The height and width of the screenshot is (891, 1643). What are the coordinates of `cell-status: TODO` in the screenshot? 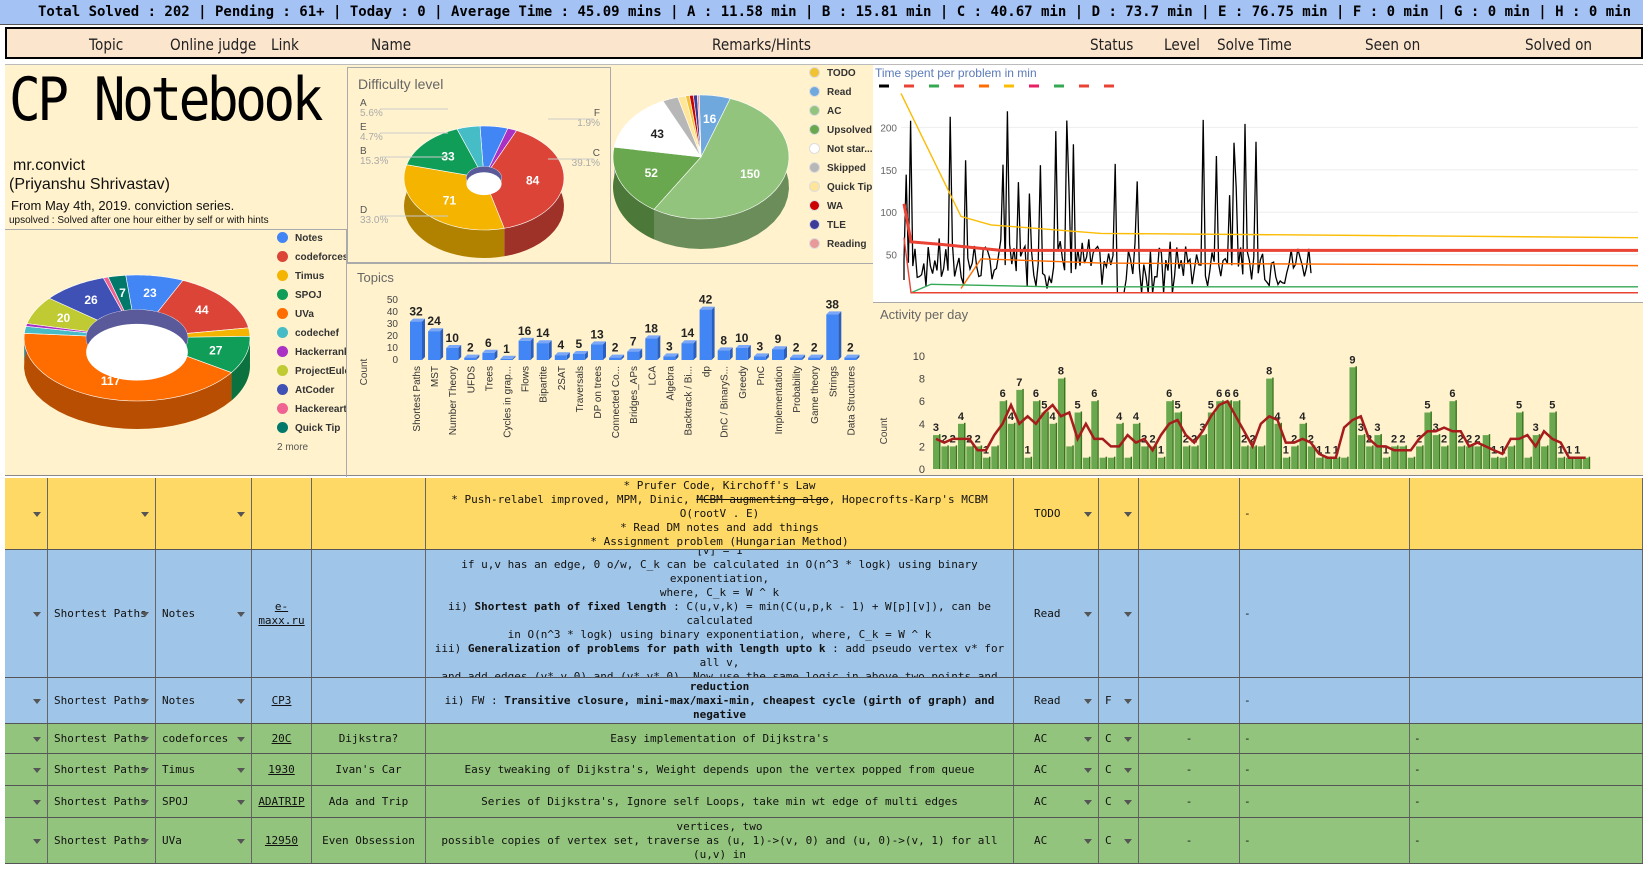 It's located at (1056, 513).